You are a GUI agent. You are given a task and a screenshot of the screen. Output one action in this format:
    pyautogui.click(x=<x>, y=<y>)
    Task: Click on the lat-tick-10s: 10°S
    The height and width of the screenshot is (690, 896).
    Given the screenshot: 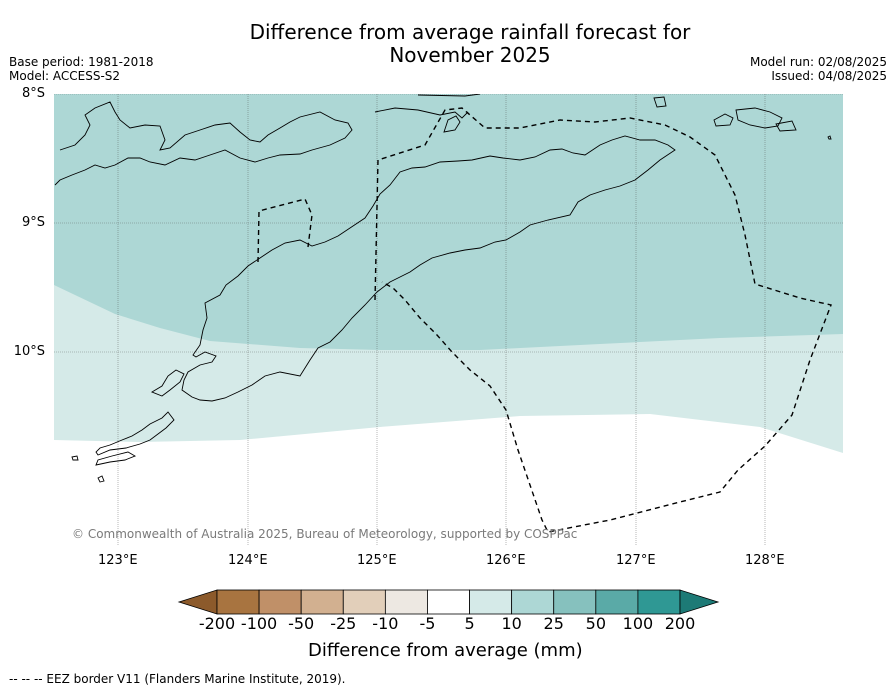 What is the action you would take?
    pyautogui.click(x=29, y=351)
    